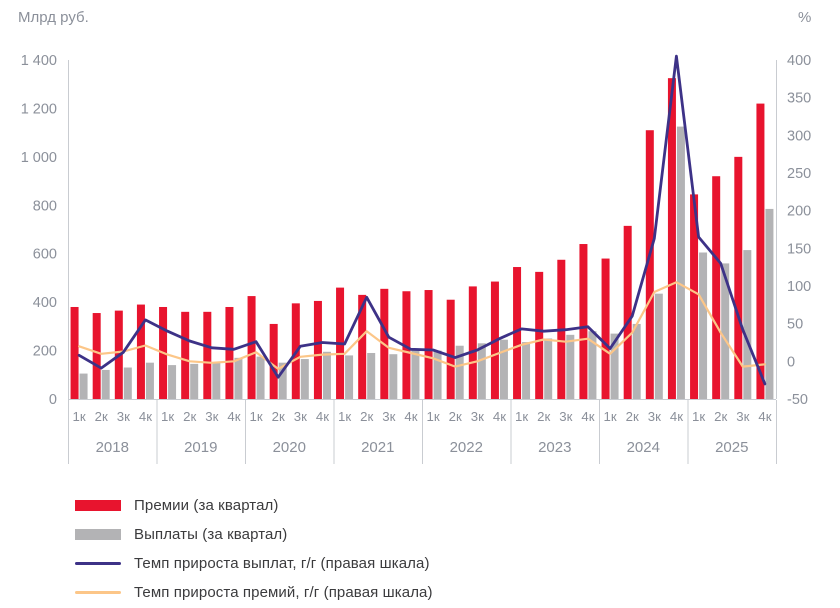  What do you see at coordinates (422, 325) in the screenshot?
I see `premiums-growth-line` at bounding box center [422, 325].